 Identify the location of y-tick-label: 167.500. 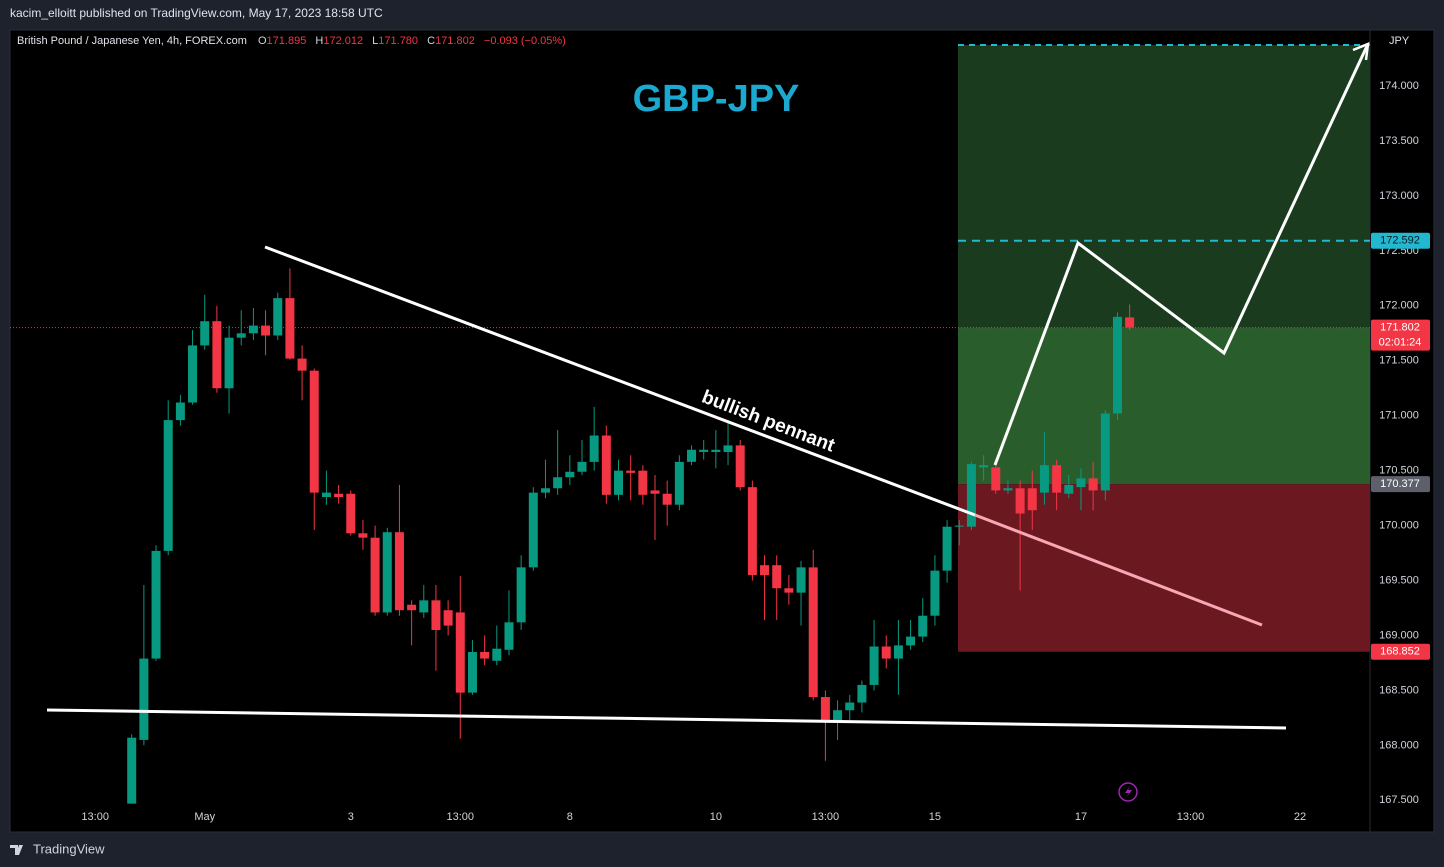
(1399, 800).